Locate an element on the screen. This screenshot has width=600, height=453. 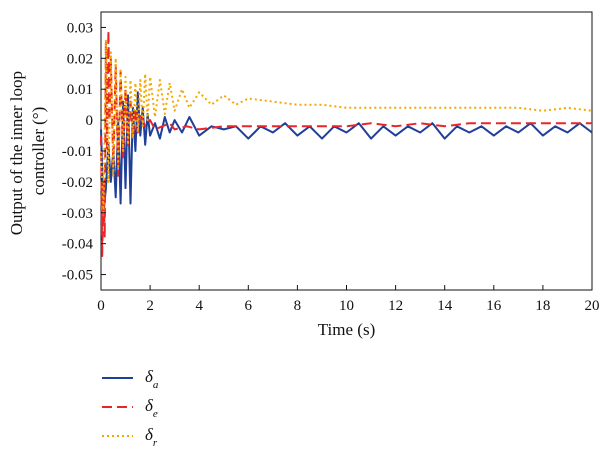
y-axis-ticks: -0.05 -0.04 -0.03 -0.02 -0.01 0 0.01 0.02 0.03 is located at coordinates (84, 152).